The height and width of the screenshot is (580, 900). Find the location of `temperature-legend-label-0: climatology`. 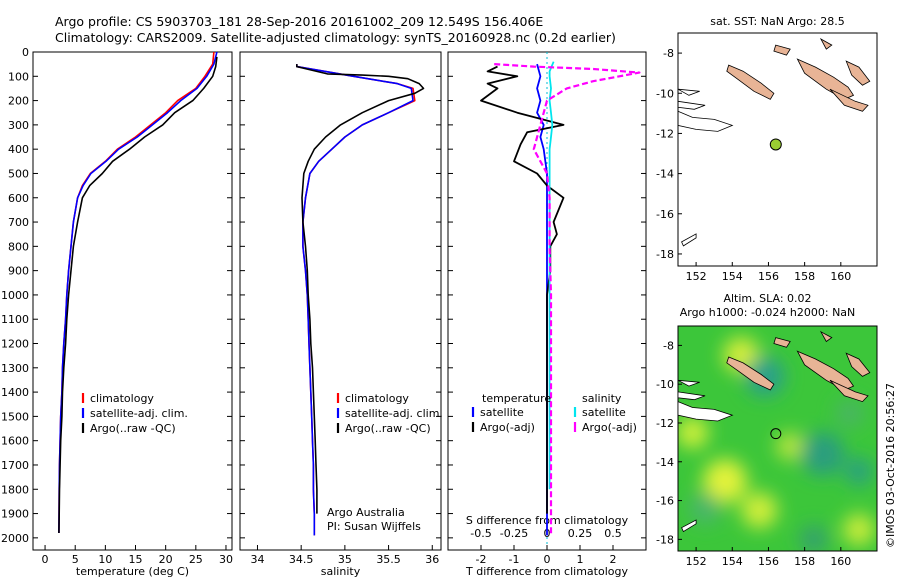

temperature-legend-label-0: climatology is located at coordinates (122, 398).